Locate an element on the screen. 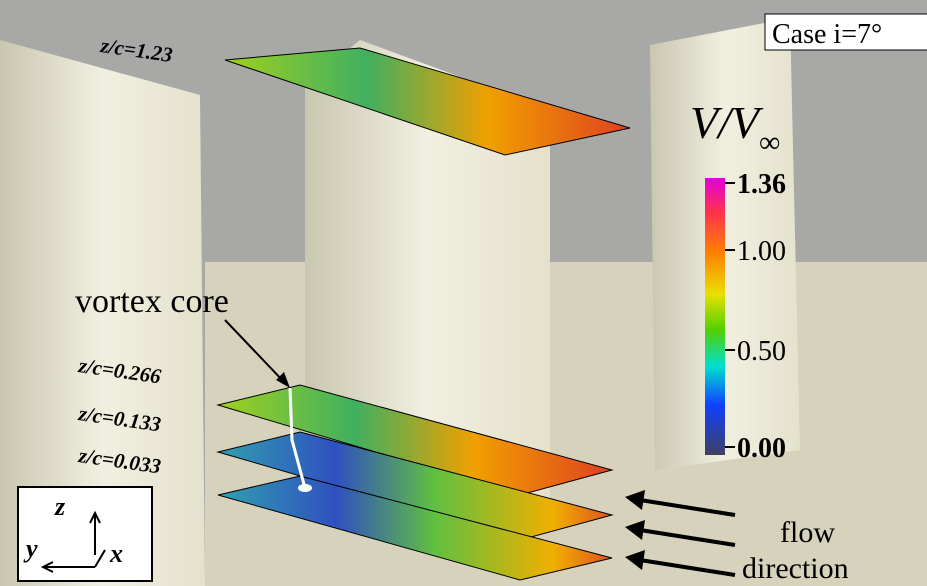 The height and width of the screenshot is (586, 927). flow-arrow-heads is located at coordinates (635, 530).